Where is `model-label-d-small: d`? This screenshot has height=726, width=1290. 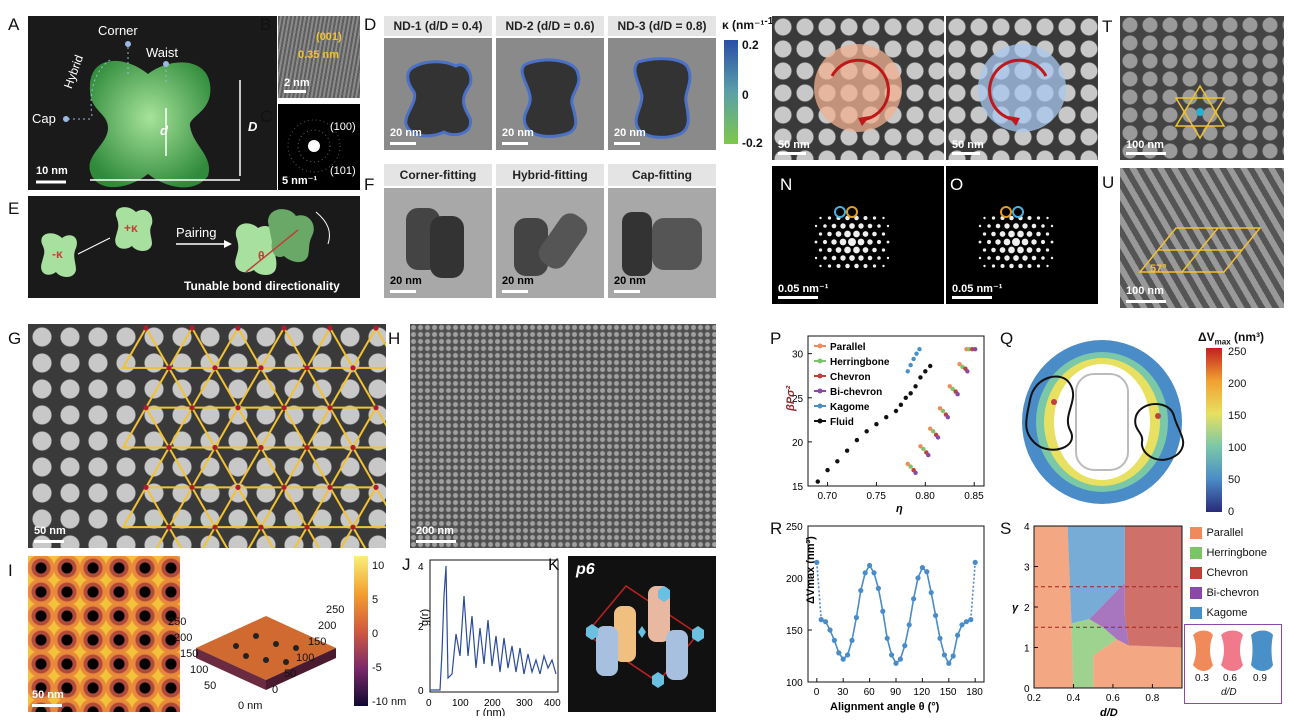
model-label-d-small: d is located at coordinates (164, 130).